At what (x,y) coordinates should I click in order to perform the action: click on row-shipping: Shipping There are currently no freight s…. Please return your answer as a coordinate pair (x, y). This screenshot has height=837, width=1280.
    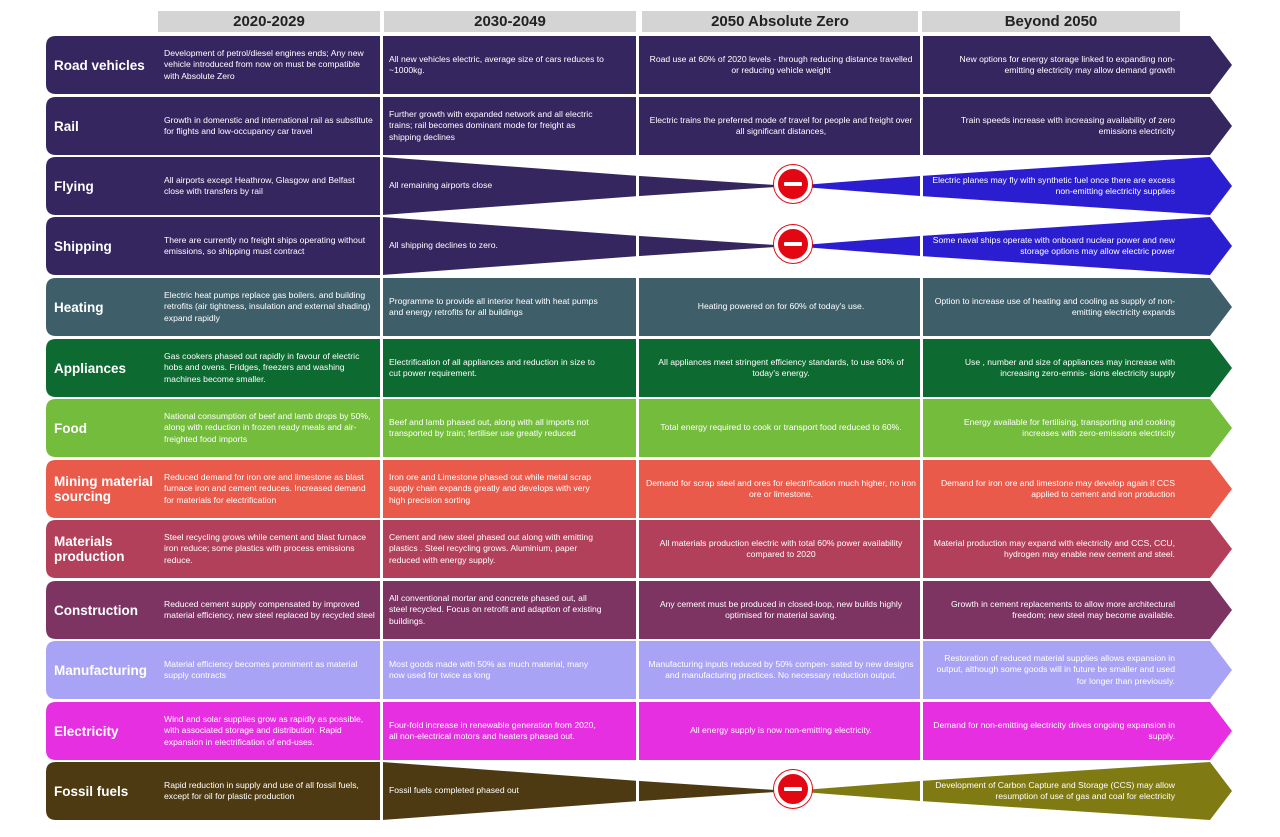
    Looking at the image, I should click on (640, 246).